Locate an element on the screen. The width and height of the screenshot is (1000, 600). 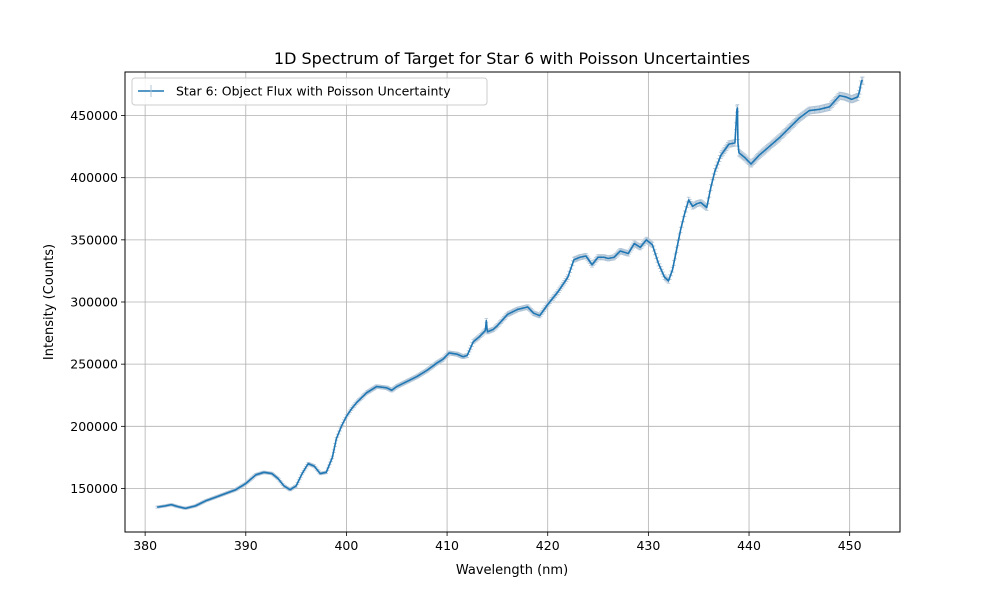
y-tick-label: 150000 is located at coordinates (94, 488).